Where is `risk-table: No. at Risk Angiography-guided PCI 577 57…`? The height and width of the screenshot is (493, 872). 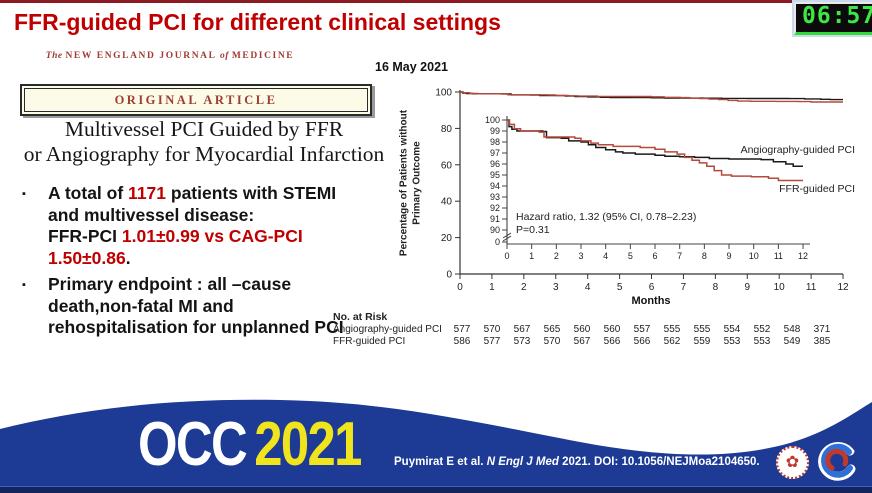
risk-table: No. at Risk Angiography-guided PCI 577 57… is located at coordinates (599, 329).